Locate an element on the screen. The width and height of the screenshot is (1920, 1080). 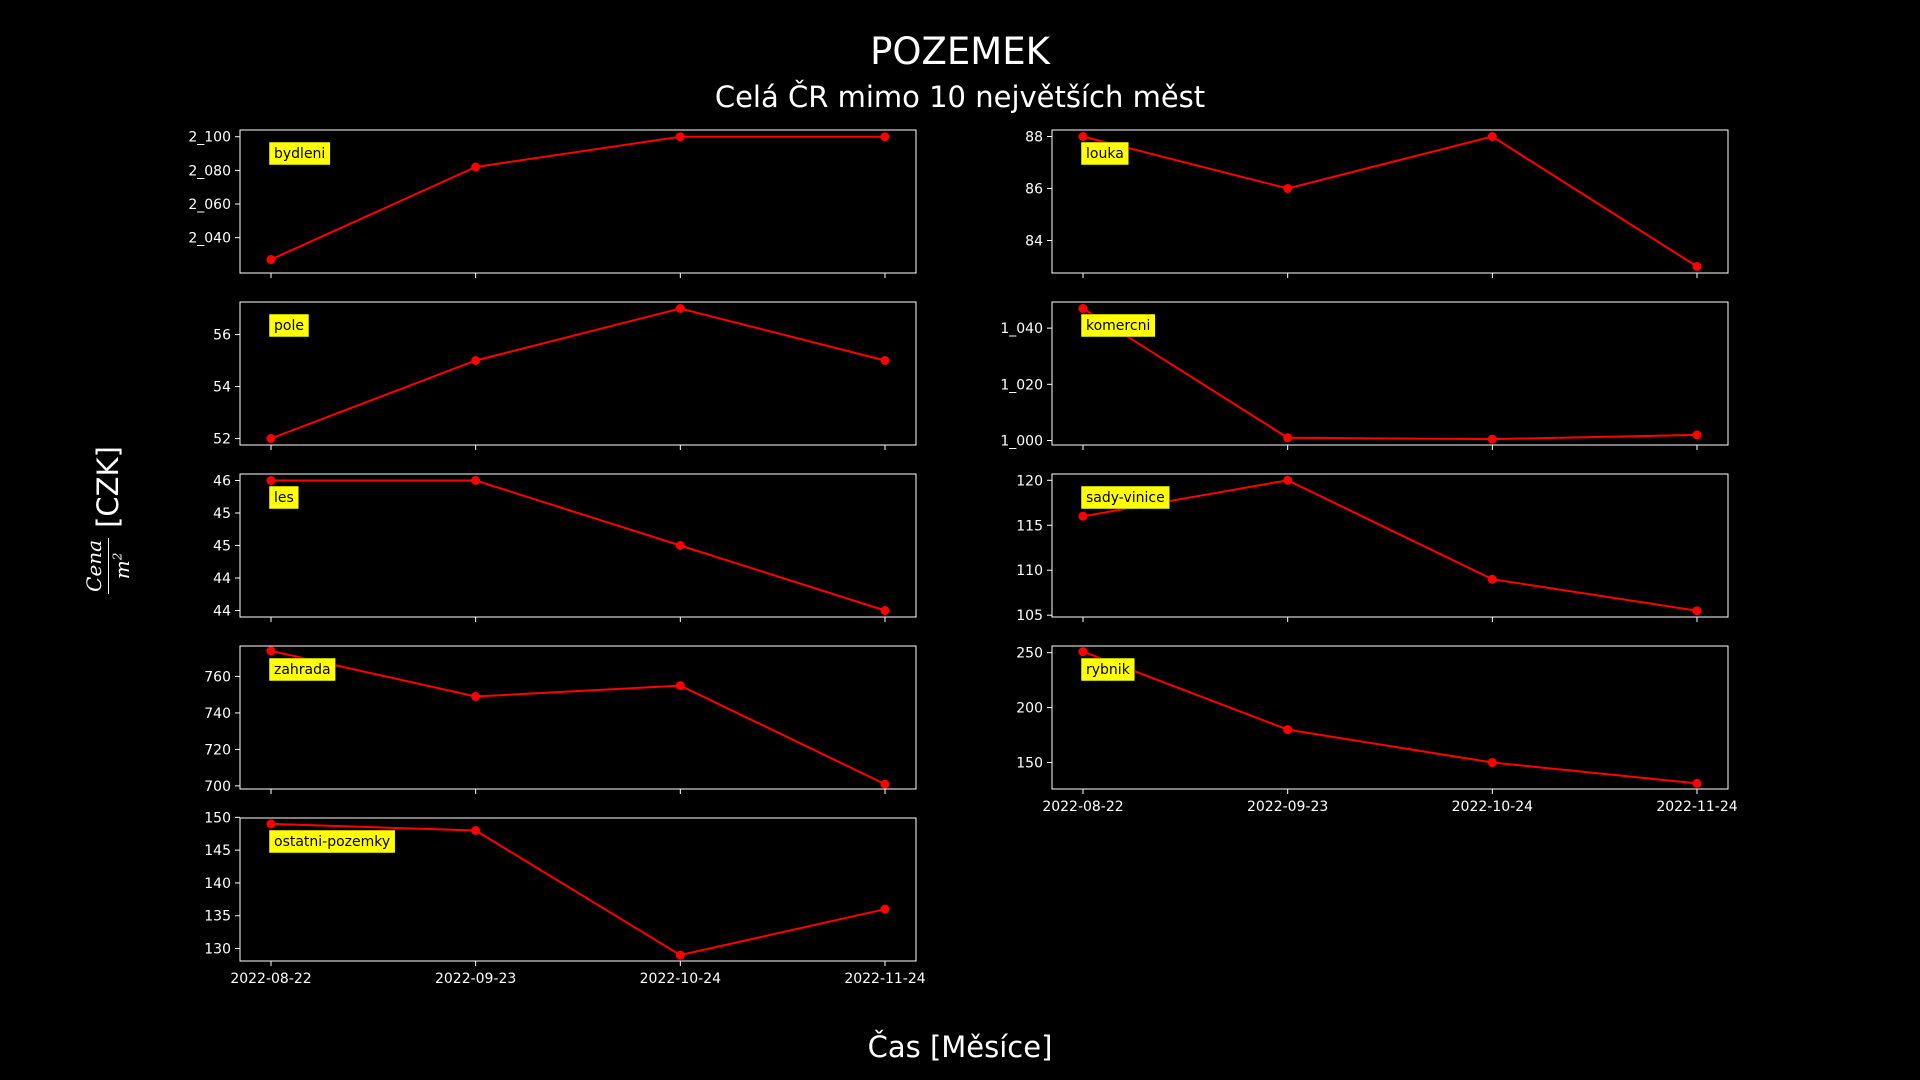
x-axis-label: Čas [Měsíce] is located at coordinates (960, 1047).